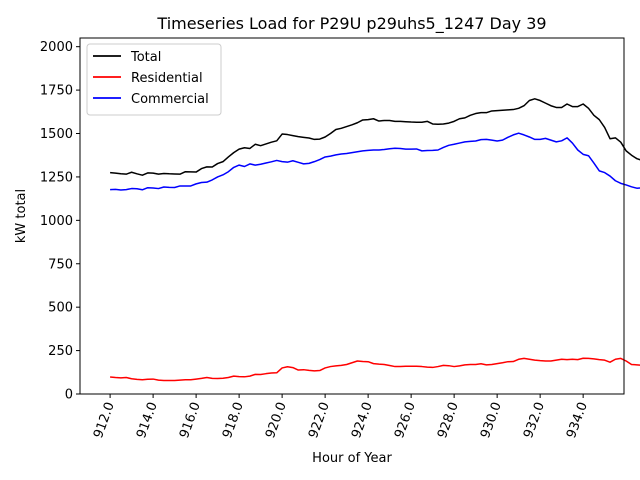 The height and width of the screenshot is (480, 640). Describe the element at coordinates (60, 308) in the screenshot. I see `y-tick-label: 500` at that location.